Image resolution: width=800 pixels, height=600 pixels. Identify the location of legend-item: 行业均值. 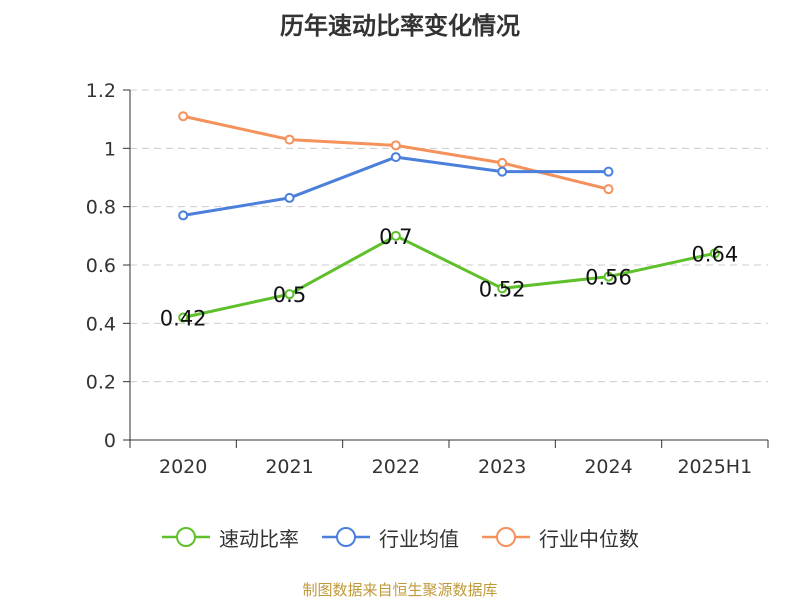
(390, 537).